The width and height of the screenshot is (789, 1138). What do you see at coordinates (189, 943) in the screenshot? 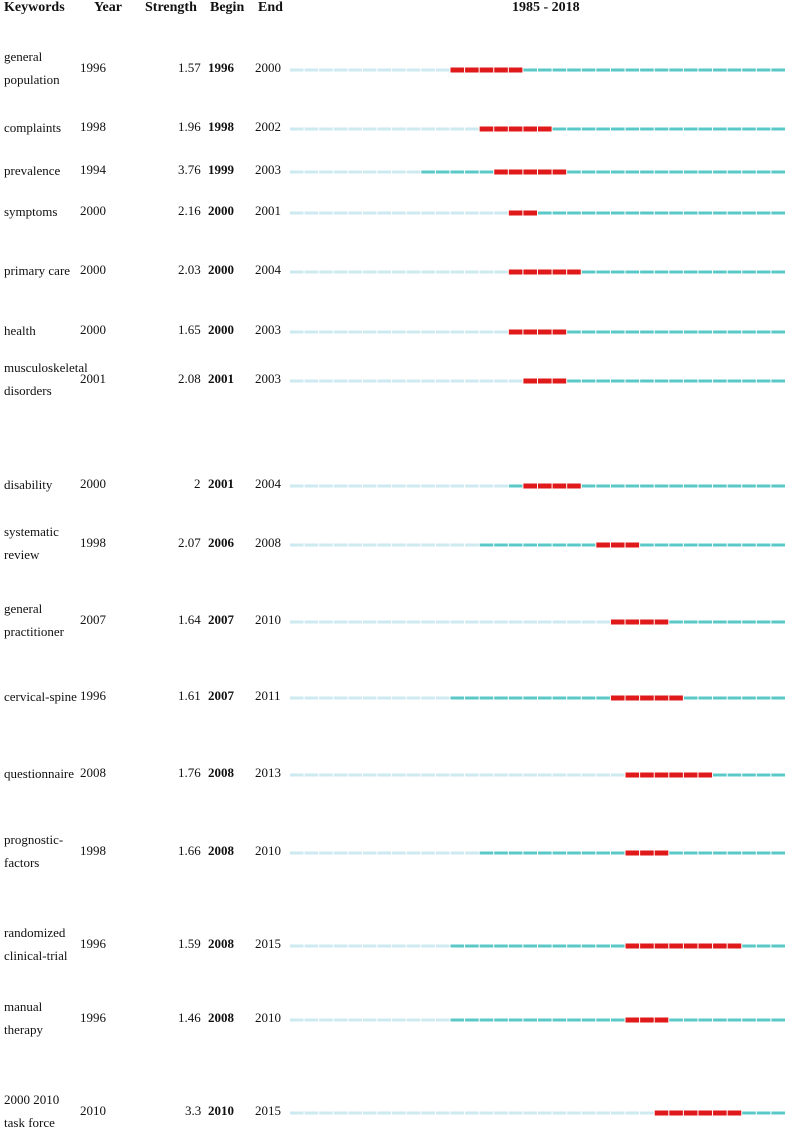
I see `strength-value: 1.59` at bounding box center [189, 943].